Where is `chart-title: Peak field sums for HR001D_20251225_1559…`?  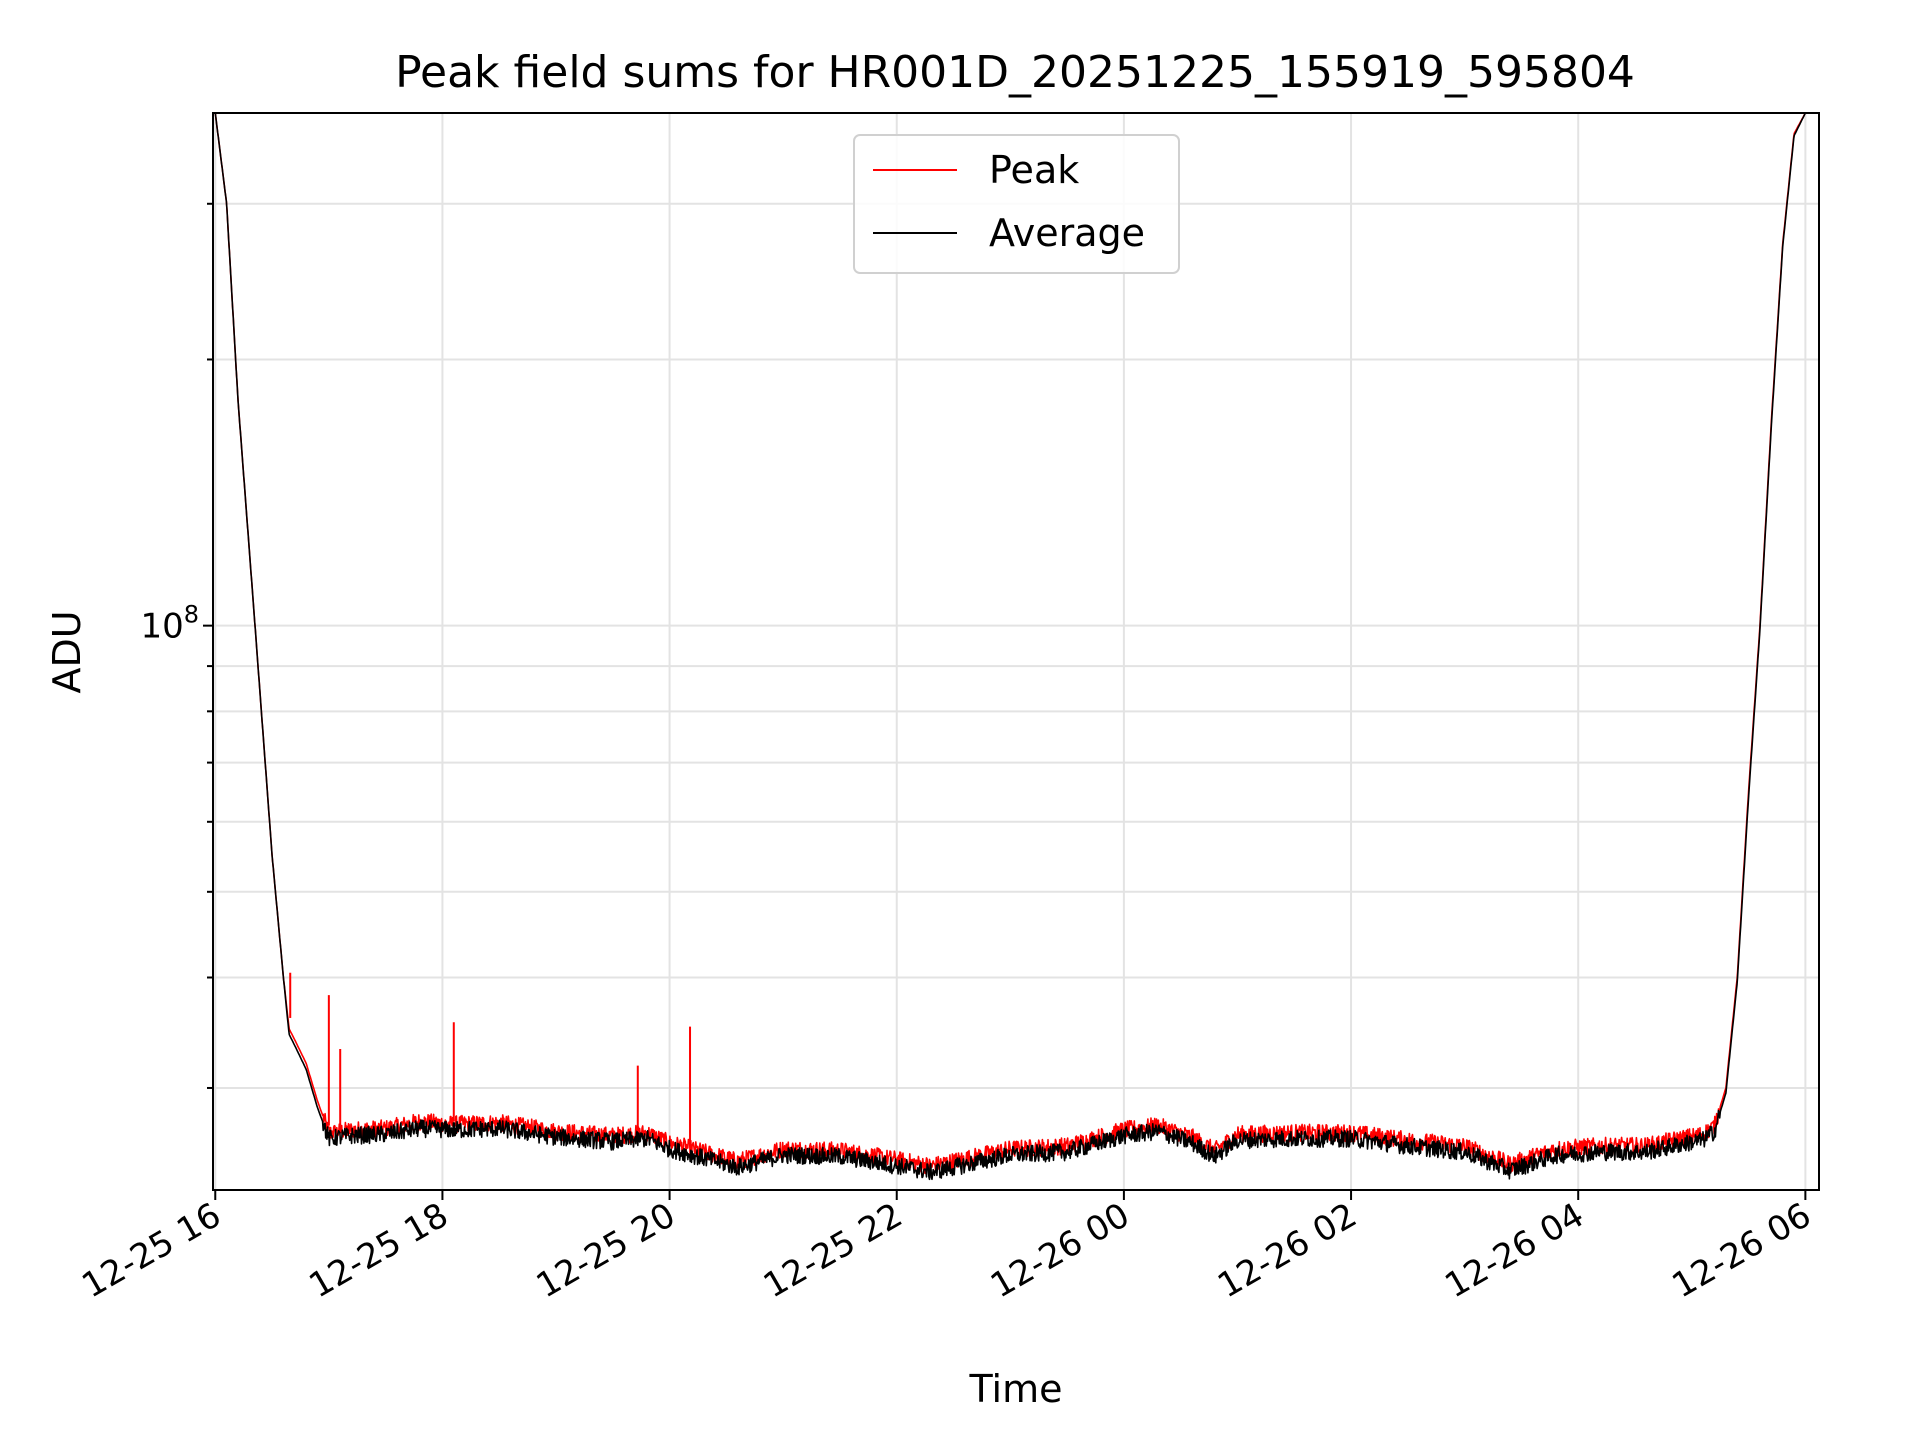 chart-title: Peak field sums for HR001D_20251225_1559… is located at coordinates (1015, 72).